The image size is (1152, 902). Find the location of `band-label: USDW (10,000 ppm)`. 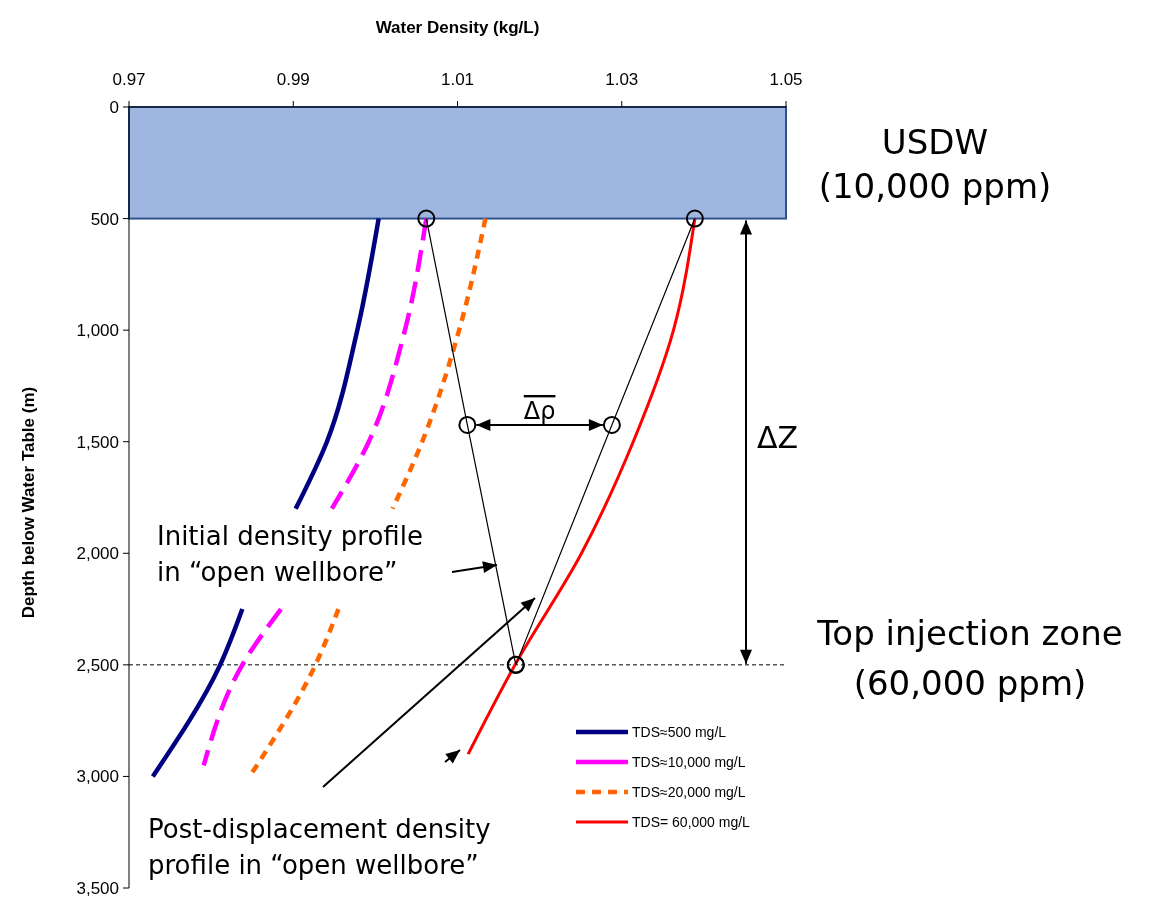

band-label: USDW (10,000 ppm) is located at coordinates (935, 163).